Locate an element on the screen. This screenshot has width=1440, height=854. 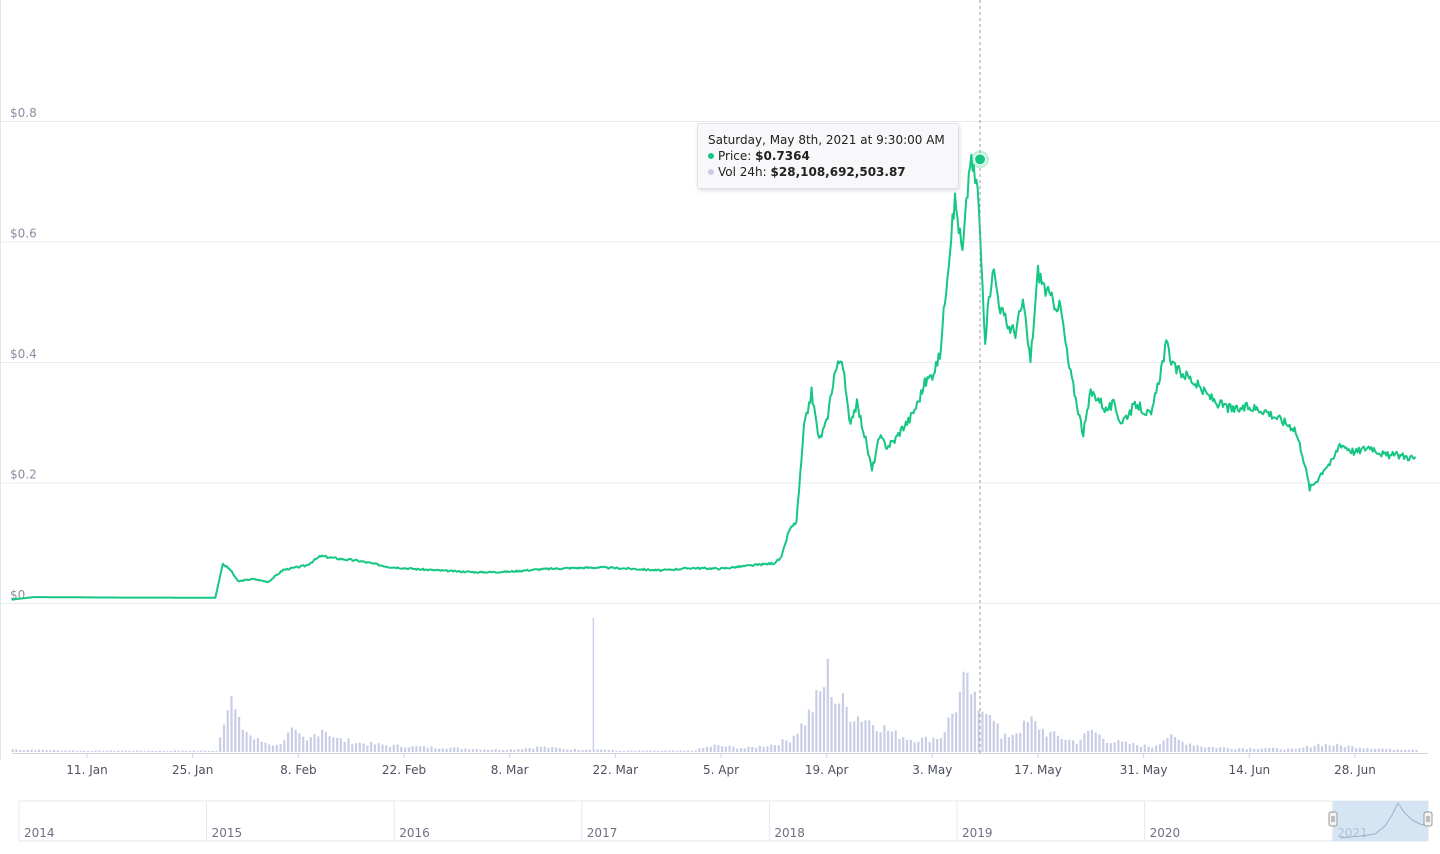
x-tick-label: 14. Jun is located at coordinates (1250, 770).